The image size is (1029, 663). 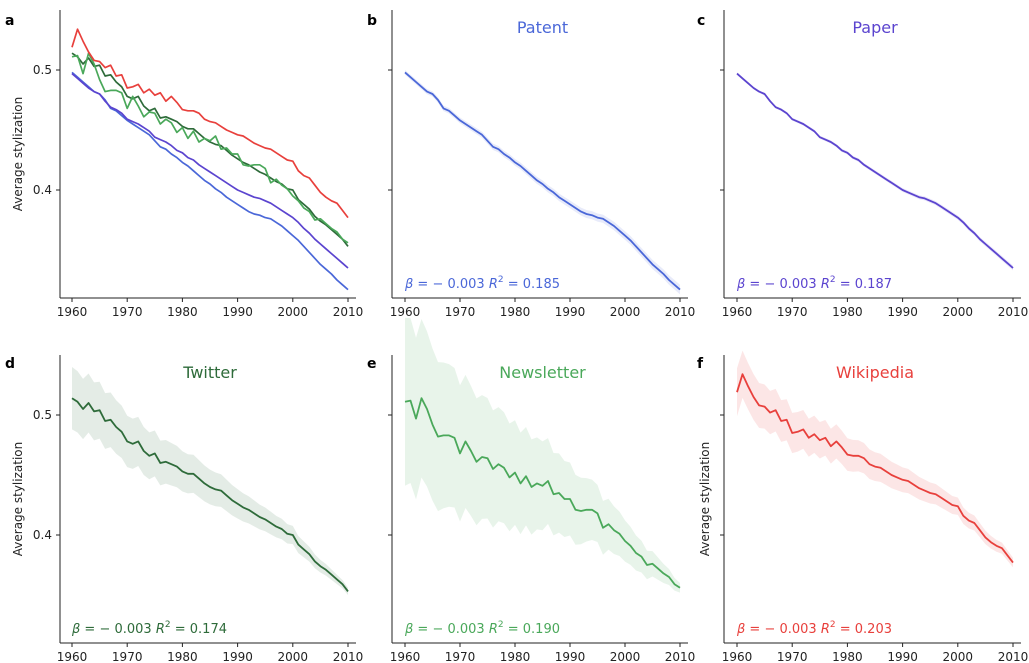 I want to click on regression-annotation: β = − 0.003 R2 = 0.185, so click(x=482, y=283).